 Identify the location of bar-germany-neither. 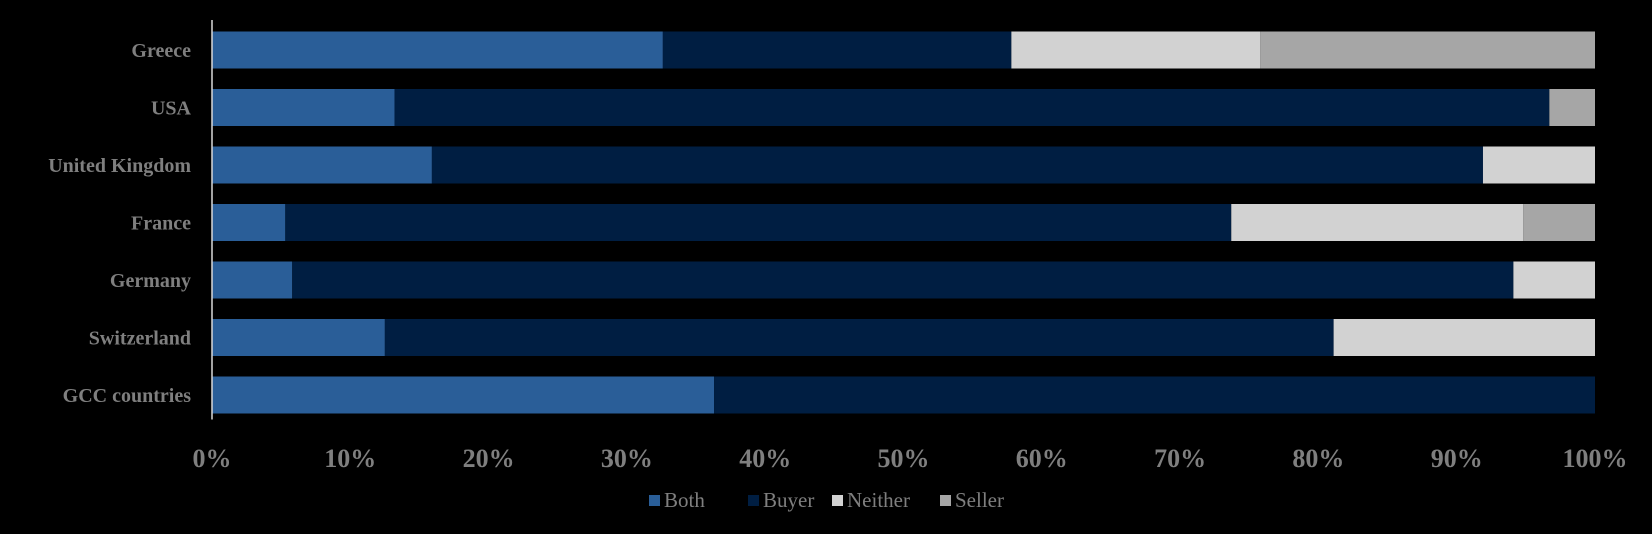
(1554, 280).